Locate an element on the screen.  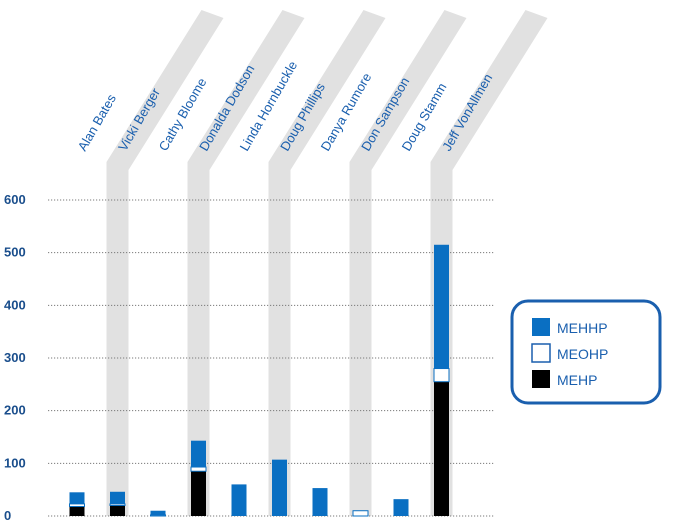
y-tick-label-500: 500 is located at coordinates (15, 252).